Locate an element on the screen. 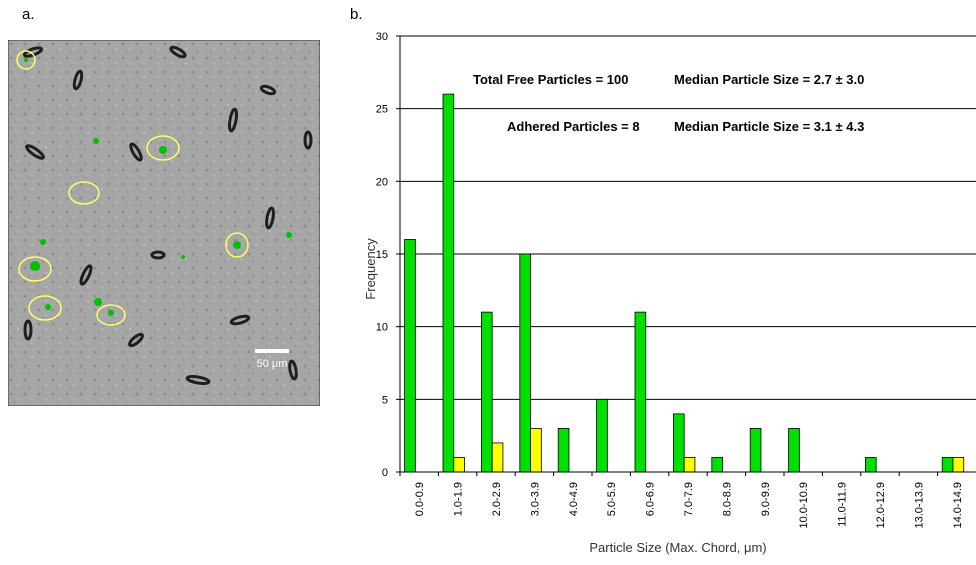  bar-series1-9.0-9.9 is located at coordinates (755, 450).